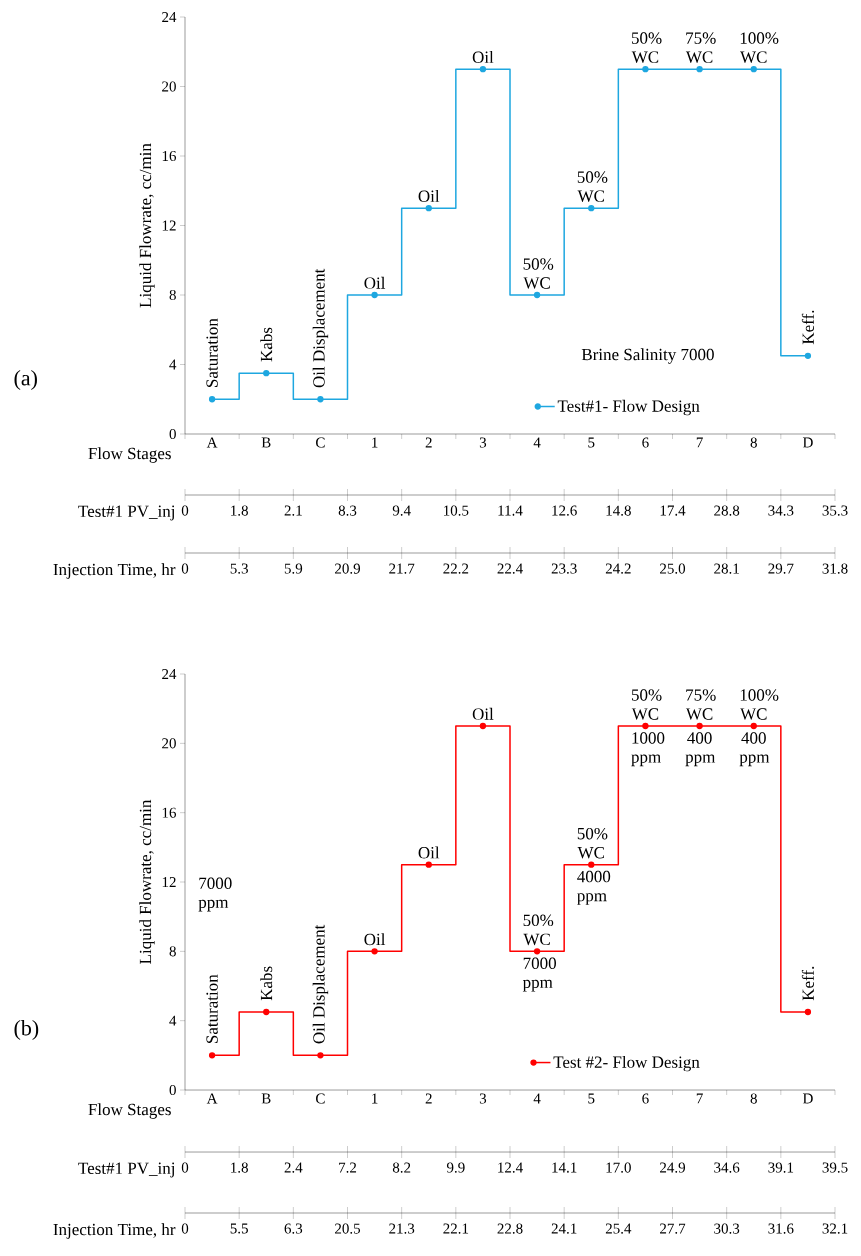  What do you see at coordinates (781, 1167) in the screenshot?
I see `text: 39.1` at bounding box center [781, 1167].